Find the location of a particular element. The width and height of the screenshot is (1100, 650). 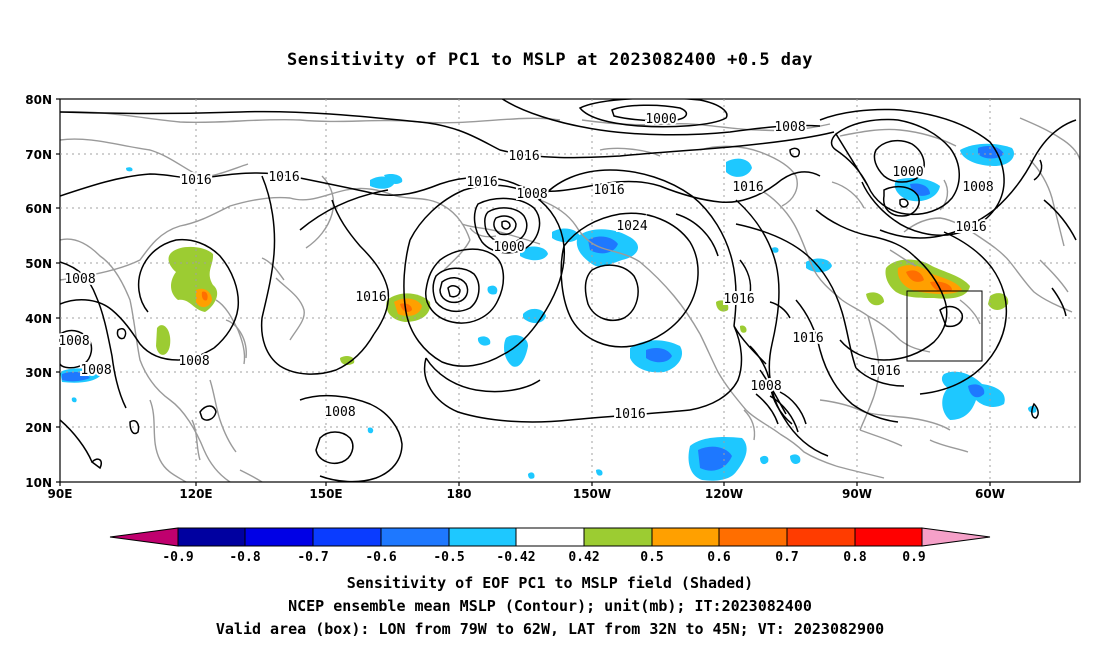

colorbar is located at coordinates (550, 537).